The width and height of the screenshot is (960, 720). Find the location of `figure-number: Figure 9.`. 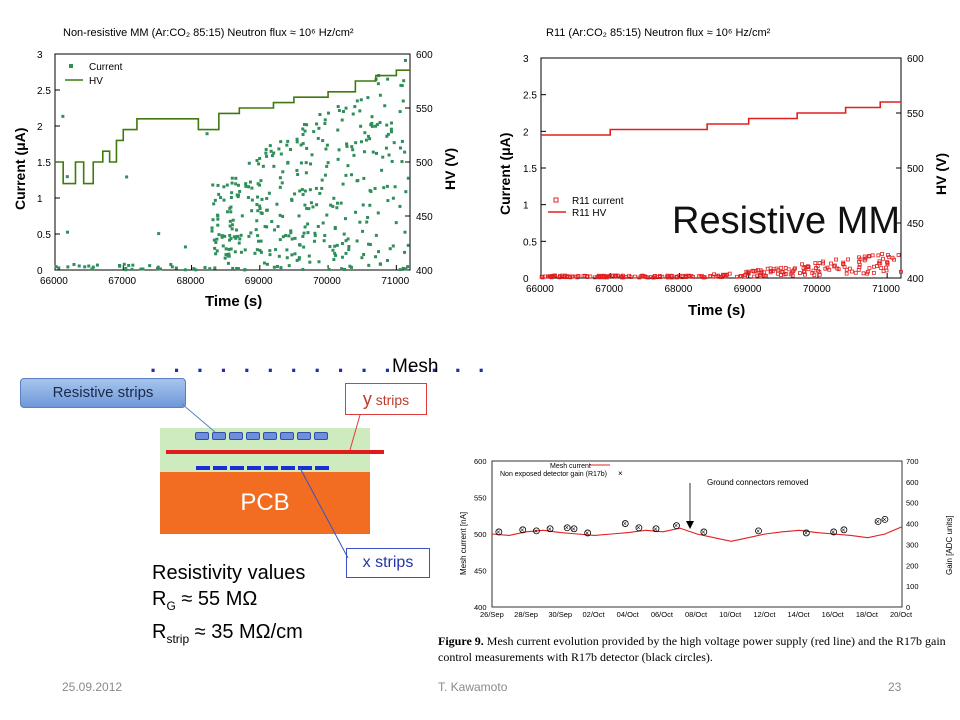

figure-number: Figure 9. is located at coordinates (461, 641).